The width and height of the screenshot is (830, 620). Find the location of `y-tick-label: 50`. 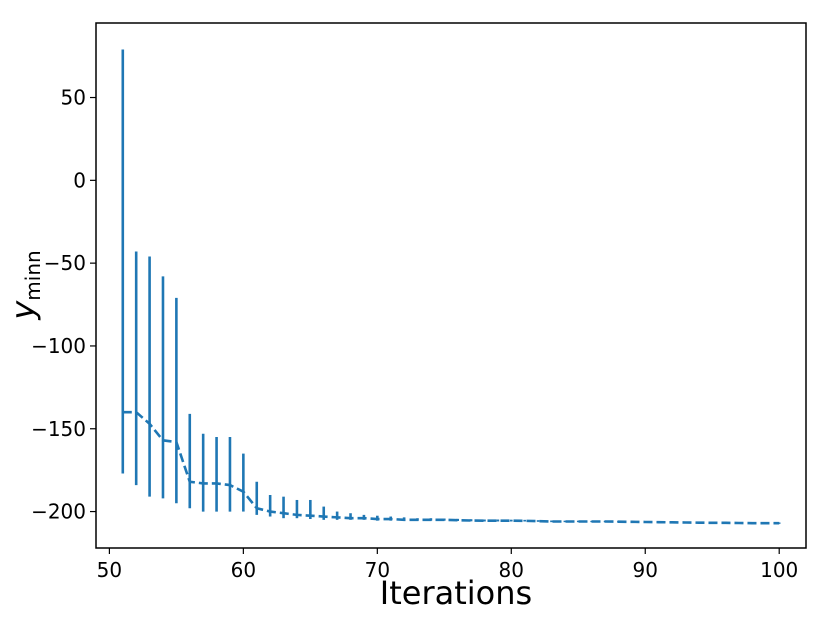

y-tick-label: 50 is located at coordinates (73, 98).